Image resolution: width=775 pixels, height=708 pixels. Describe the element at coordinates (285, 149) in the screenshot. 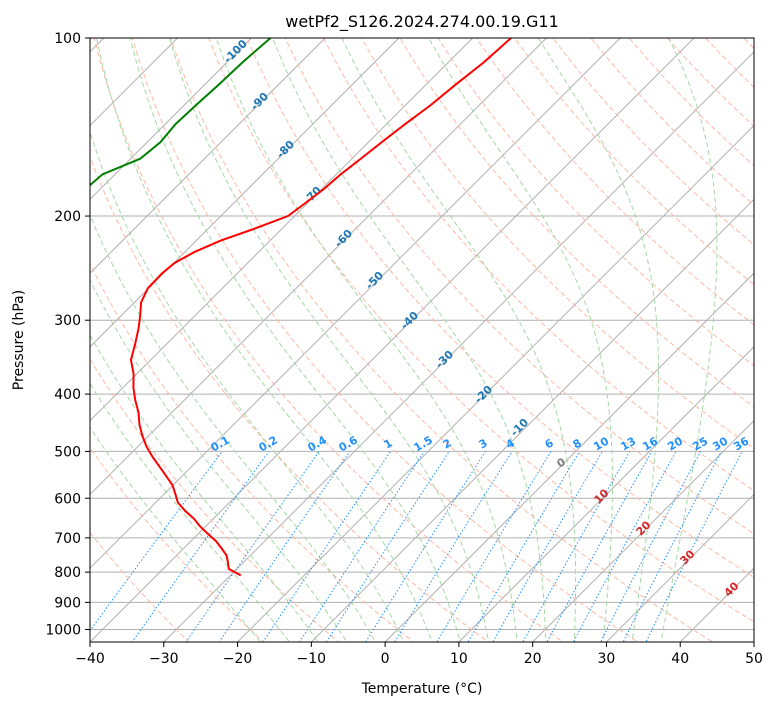

I see `isotherm-label: -80` at that location.